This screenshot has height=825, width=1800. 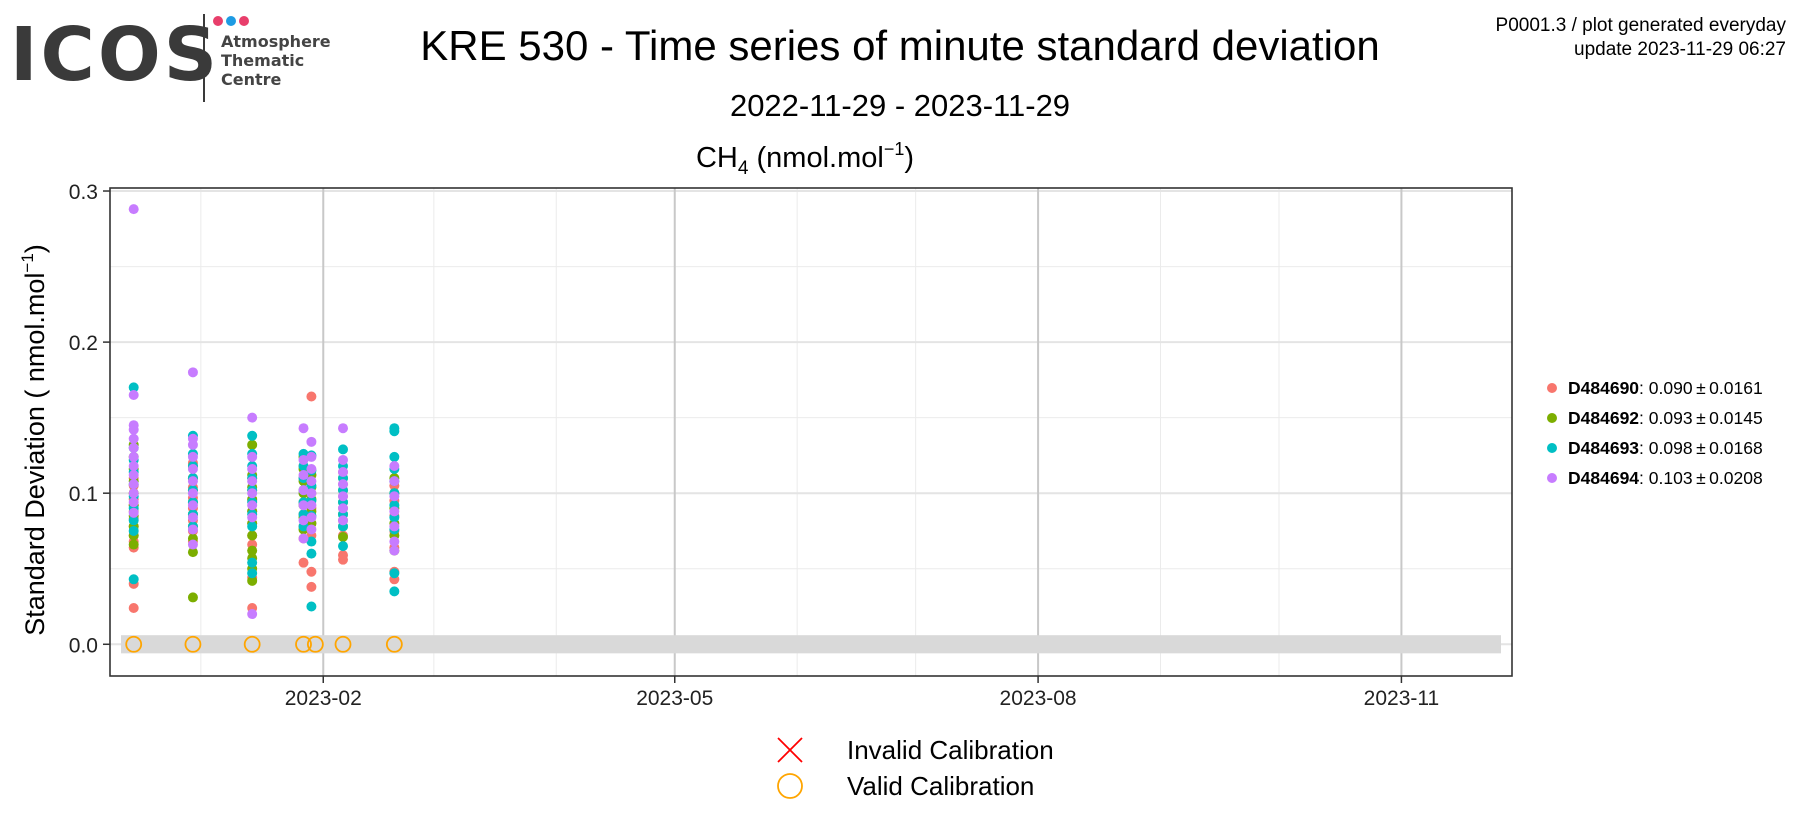 I want to click on logo-line-1: Atmosphere, so click(x=276, y=41).